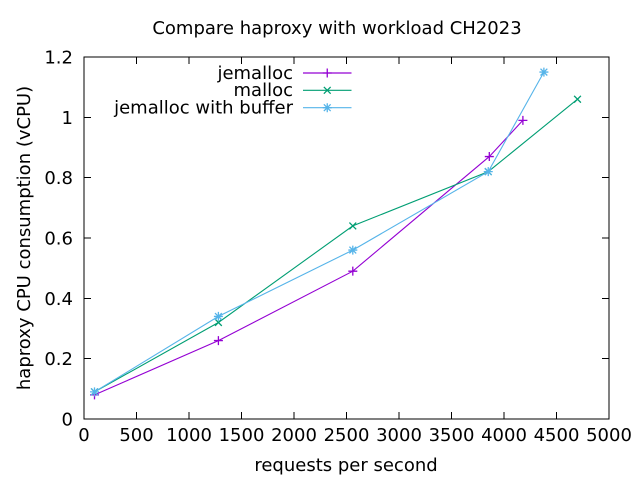 The height and width of the screenshot is (480, 640). What do you see at coordinates (336, 28) in the screenshot?
I see `chart-title: Compare haproxy with workload CH2023` at bounding box center [336, 28].